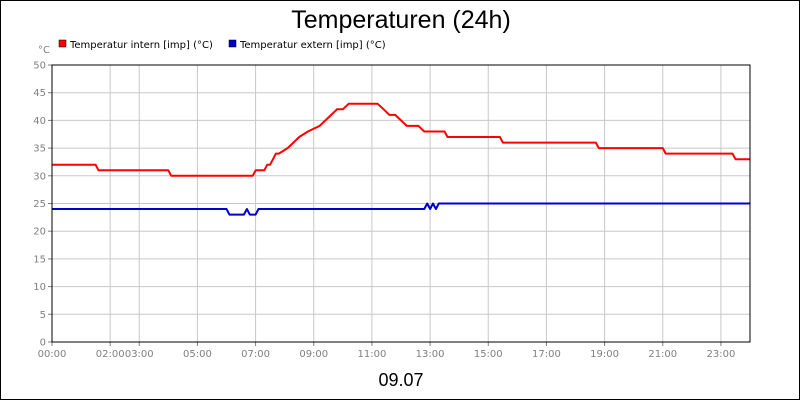 This screenshot has height=400, width=800. Describe the element at coordinates (62, 43) in the screenshot. I see `legend-swatch-intern` at that location.